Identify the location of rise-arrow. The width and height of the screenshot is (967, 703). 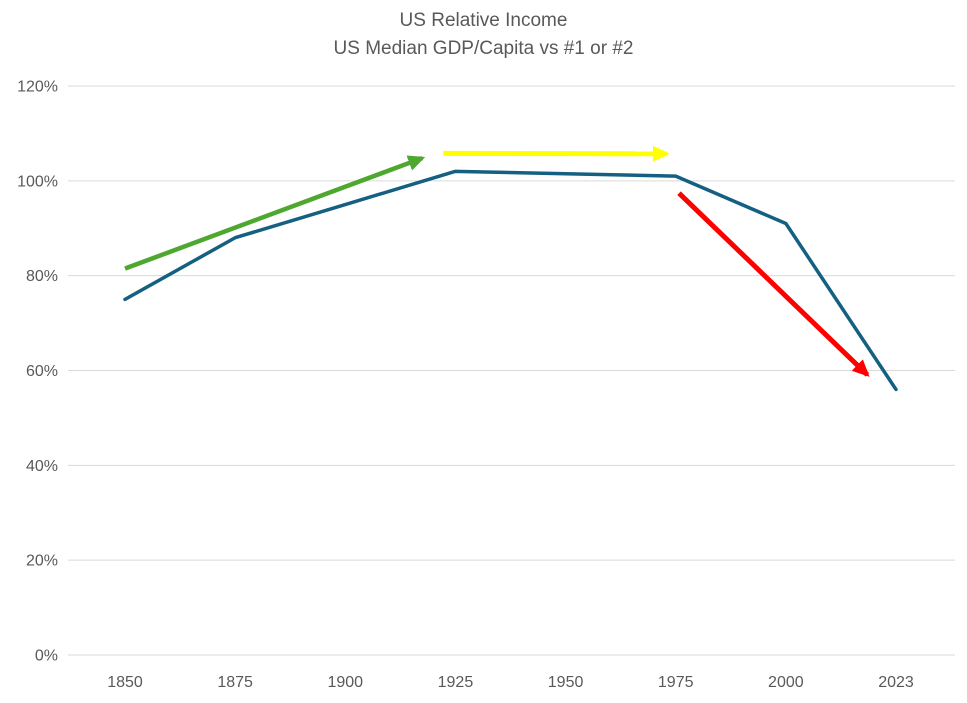
(275, 213).